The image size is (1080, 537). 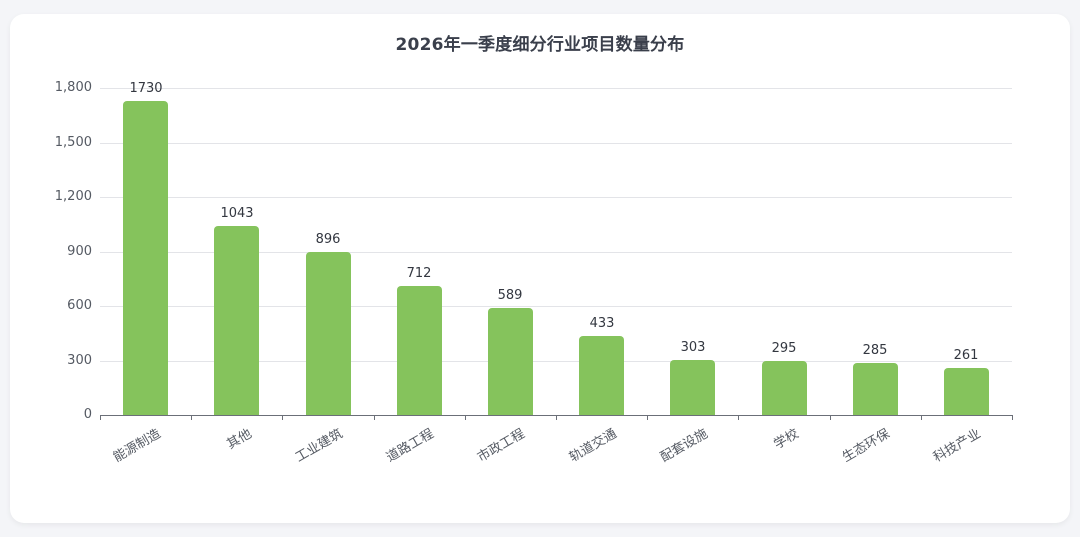 I want to click on x-category-label: 配套设施, so click(x=684, y=446).